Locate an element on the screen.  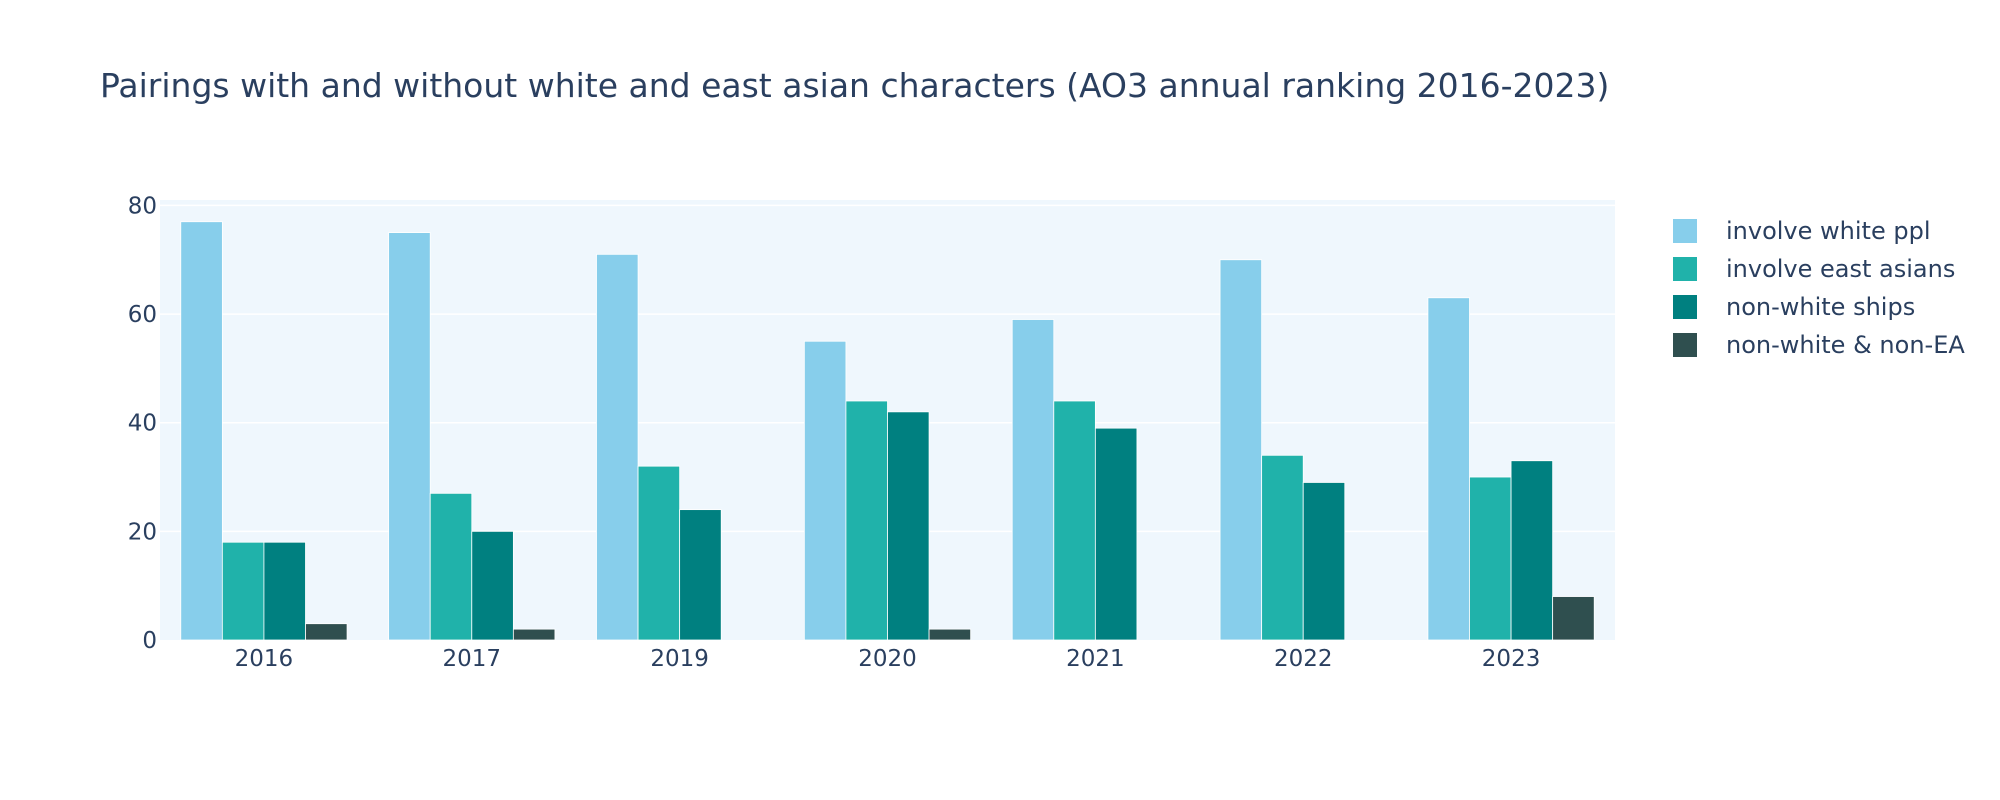
legend-label: non-white & non-EA is located at coordinates (1845, 345).